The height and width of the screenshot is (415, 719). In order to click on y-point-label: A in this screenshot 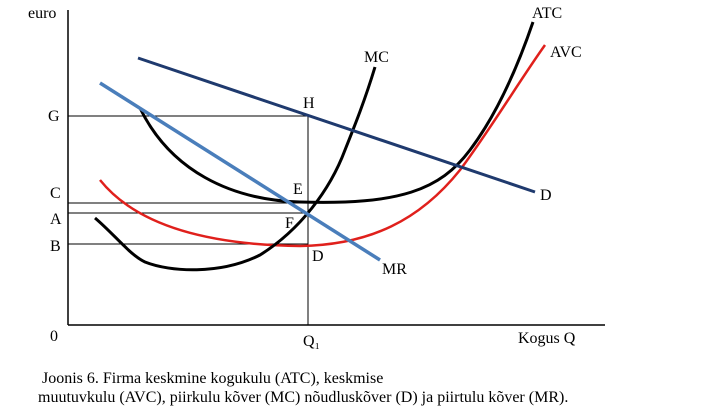, I will do `click(56, 219)`.